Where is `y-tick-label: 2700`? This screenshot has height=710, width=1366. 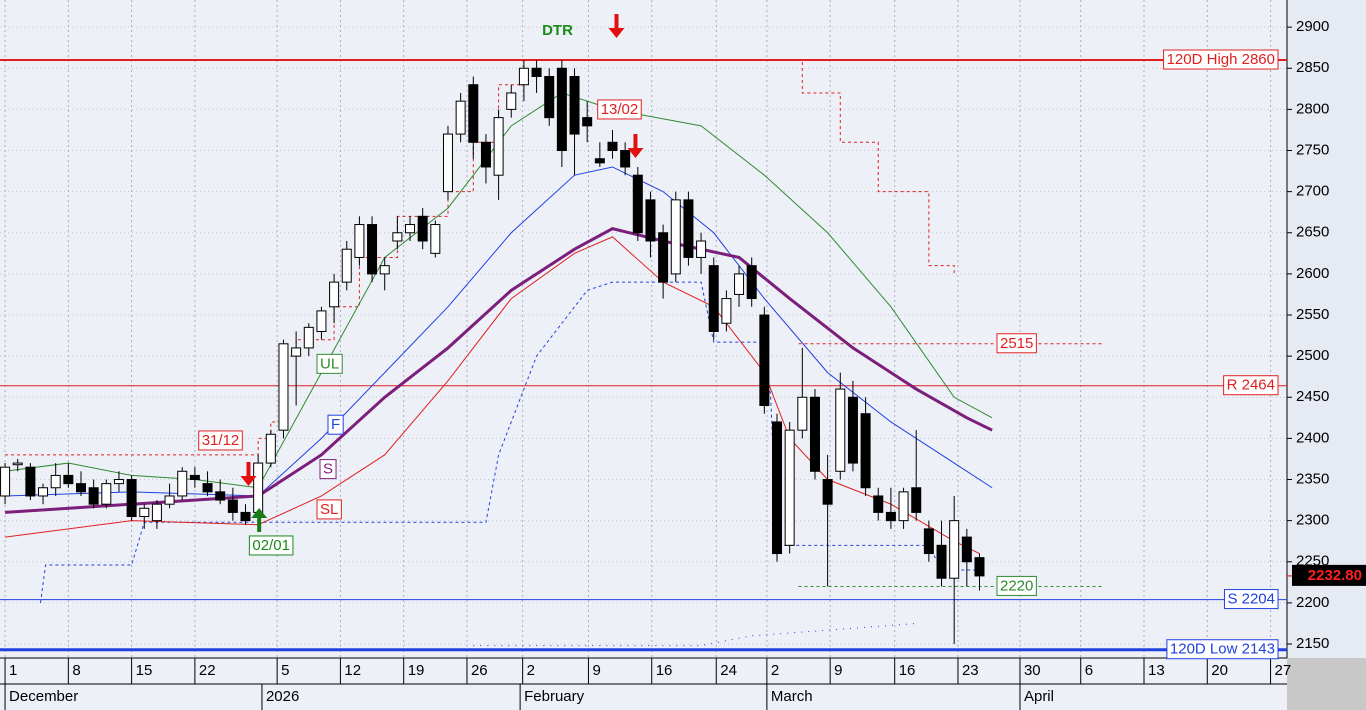 y-tick-label: 2700 is located at coordinates (1312, 191).